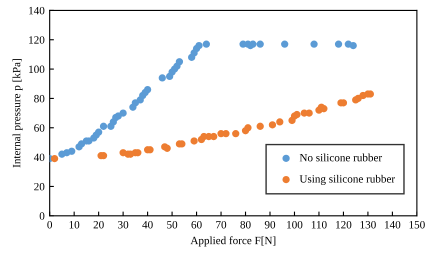  I want to click on x-tick-label: 90, so click(270, 224).